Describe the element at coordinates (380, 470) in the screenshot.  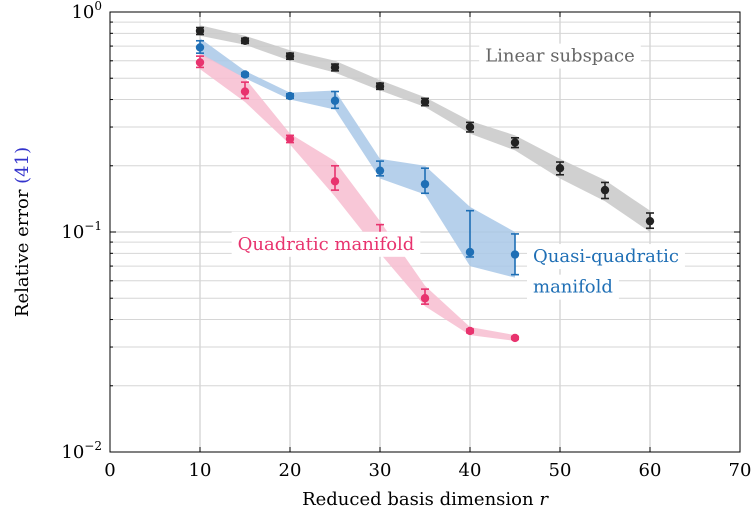
I see `x-tick-label: 30` at that location.